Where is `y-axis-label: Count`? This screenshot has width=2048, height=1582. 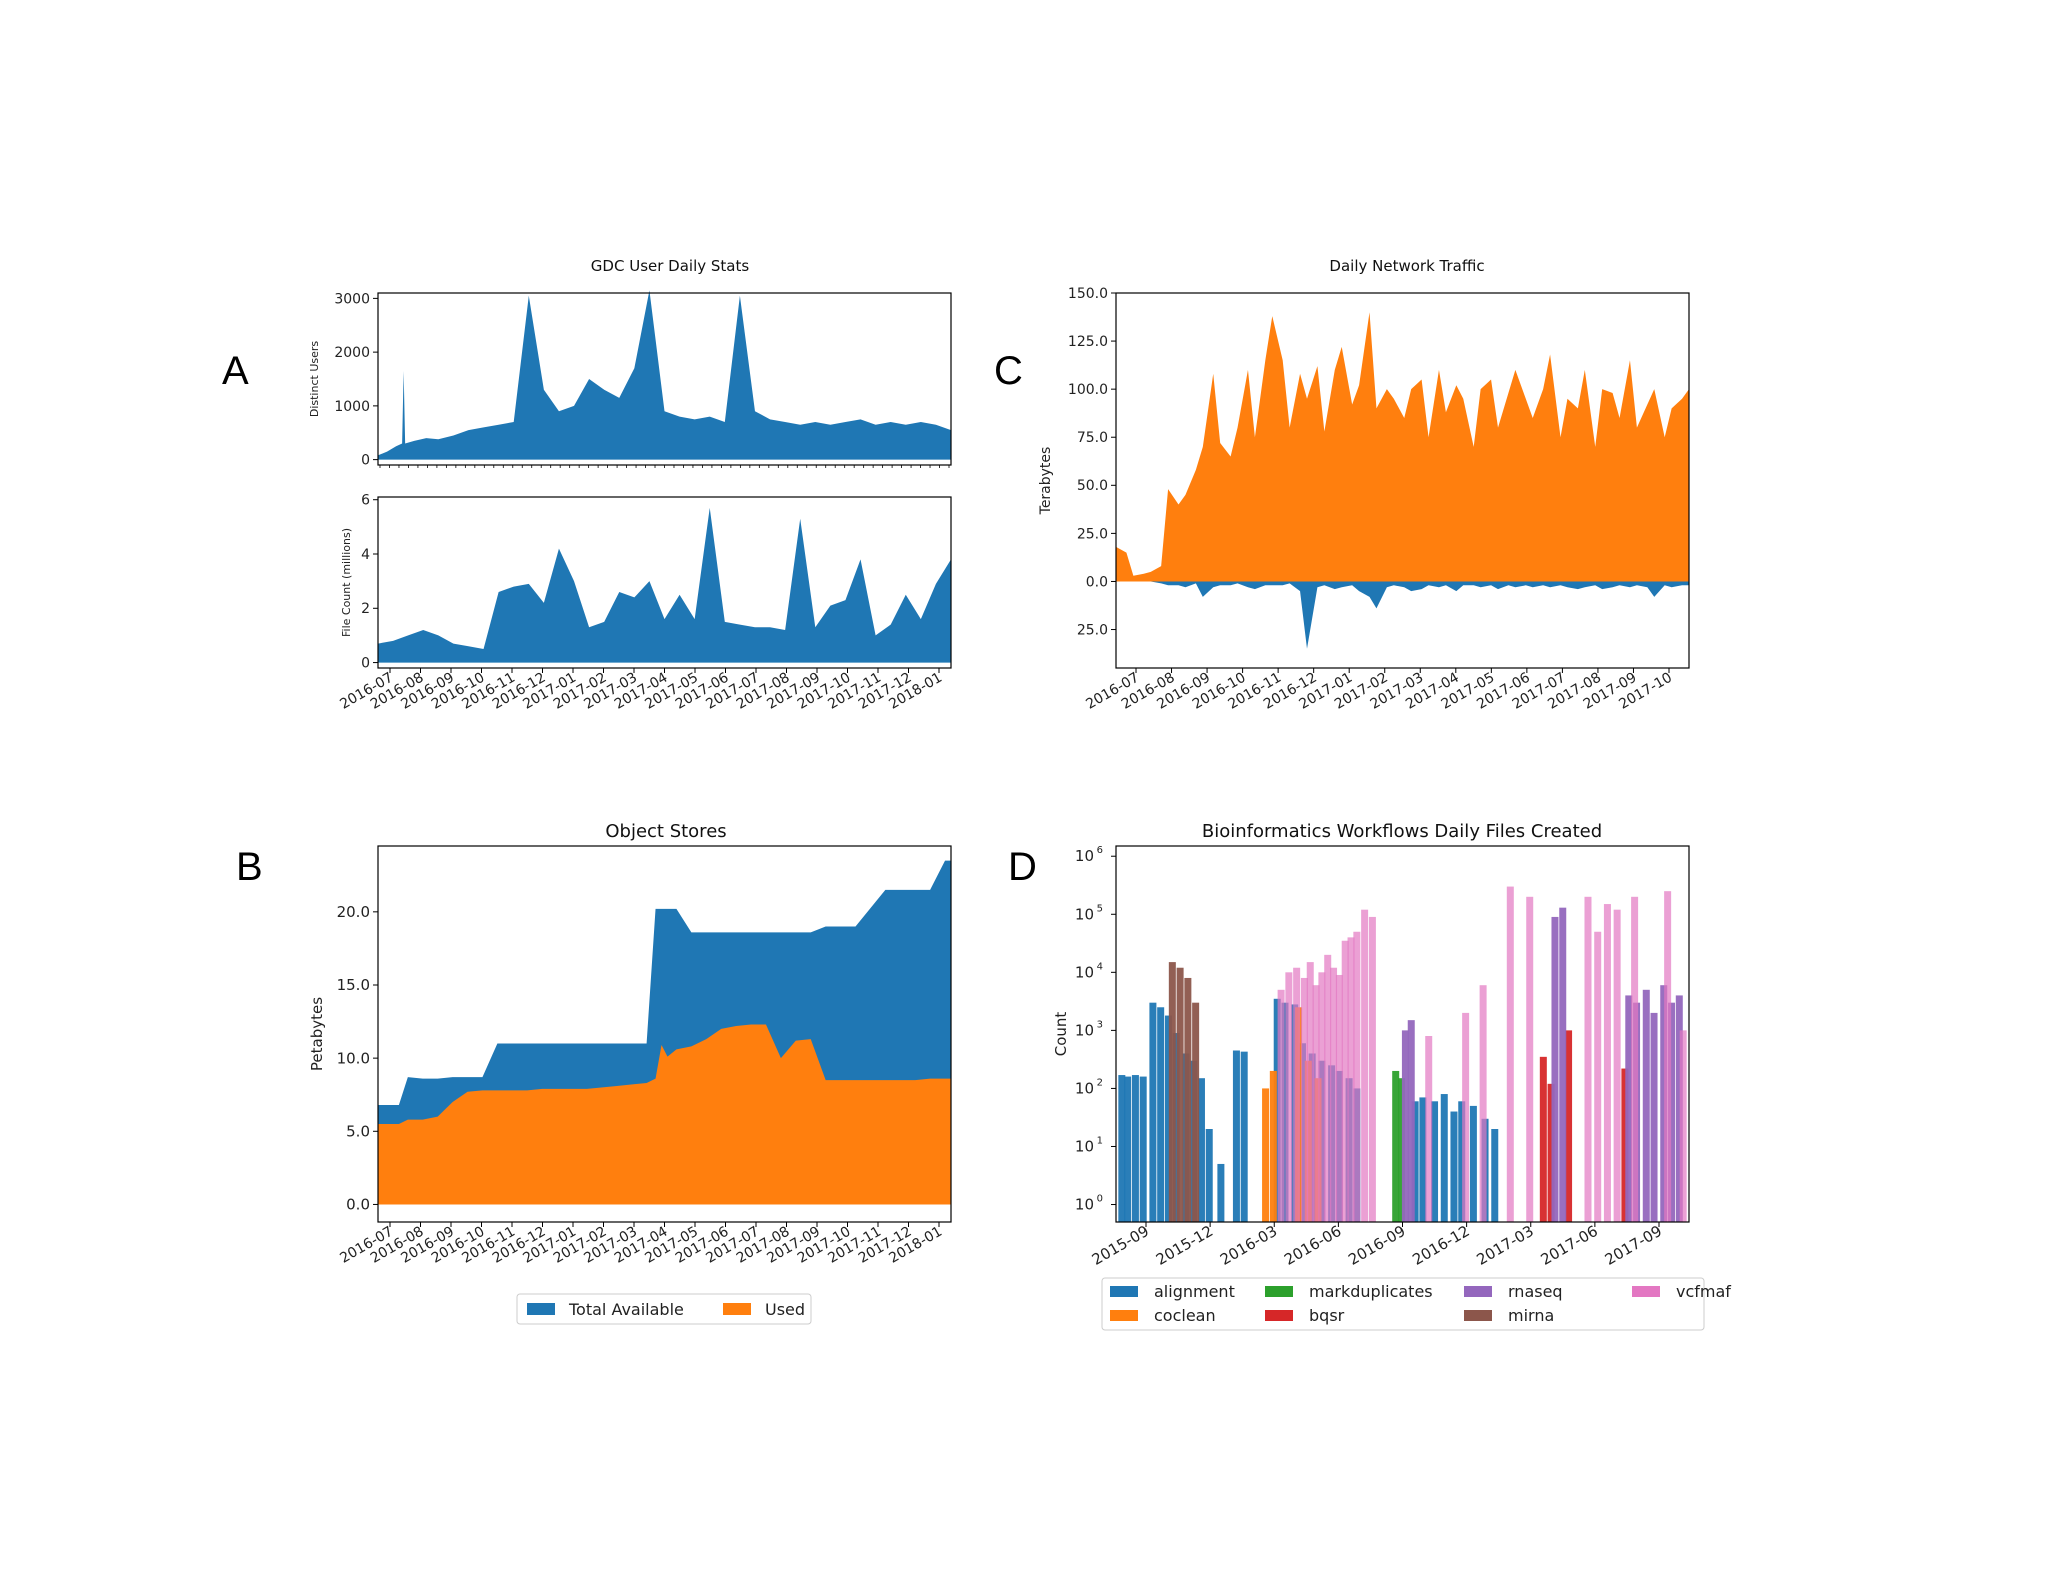
y-axis-label: Count is located at coordinates (1061, 1034).